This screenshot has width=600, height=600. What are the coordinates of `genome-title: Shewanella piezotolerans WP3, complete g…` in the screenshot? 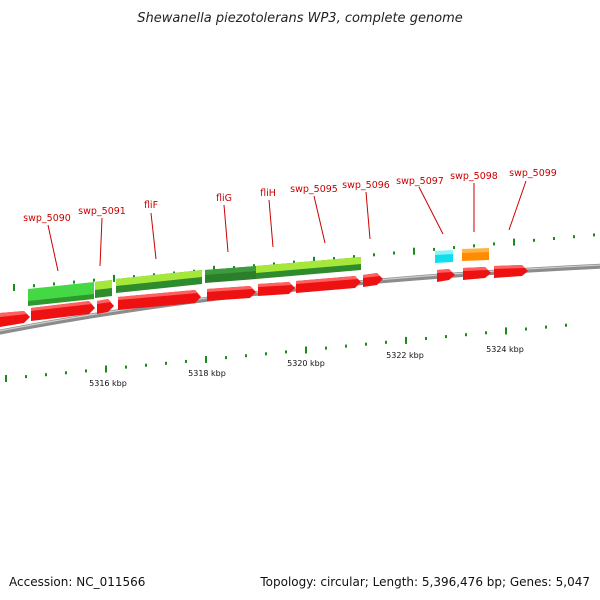 It's located at (300, 18).